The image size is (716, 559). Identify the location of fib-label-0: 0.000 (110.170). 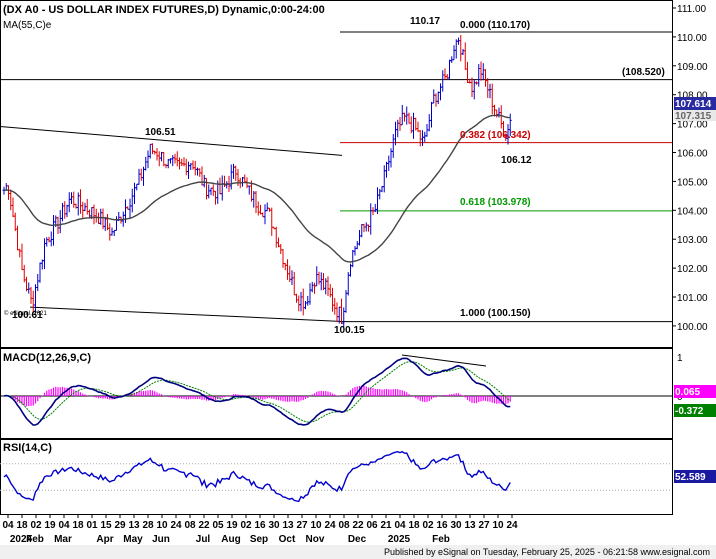
(495, 25).